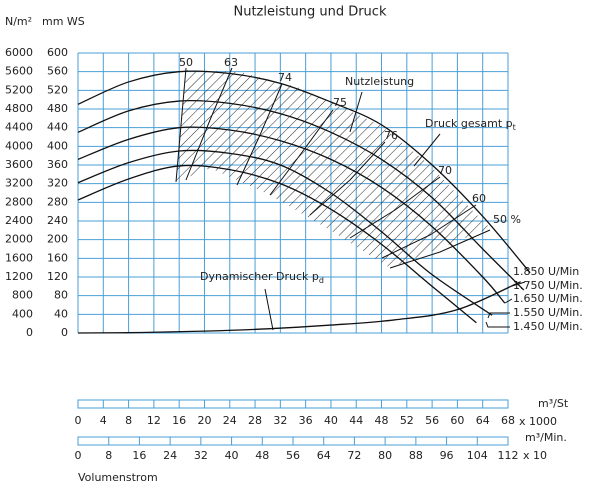  I want to click on x2-tick-label: 96, so click(447, 455).